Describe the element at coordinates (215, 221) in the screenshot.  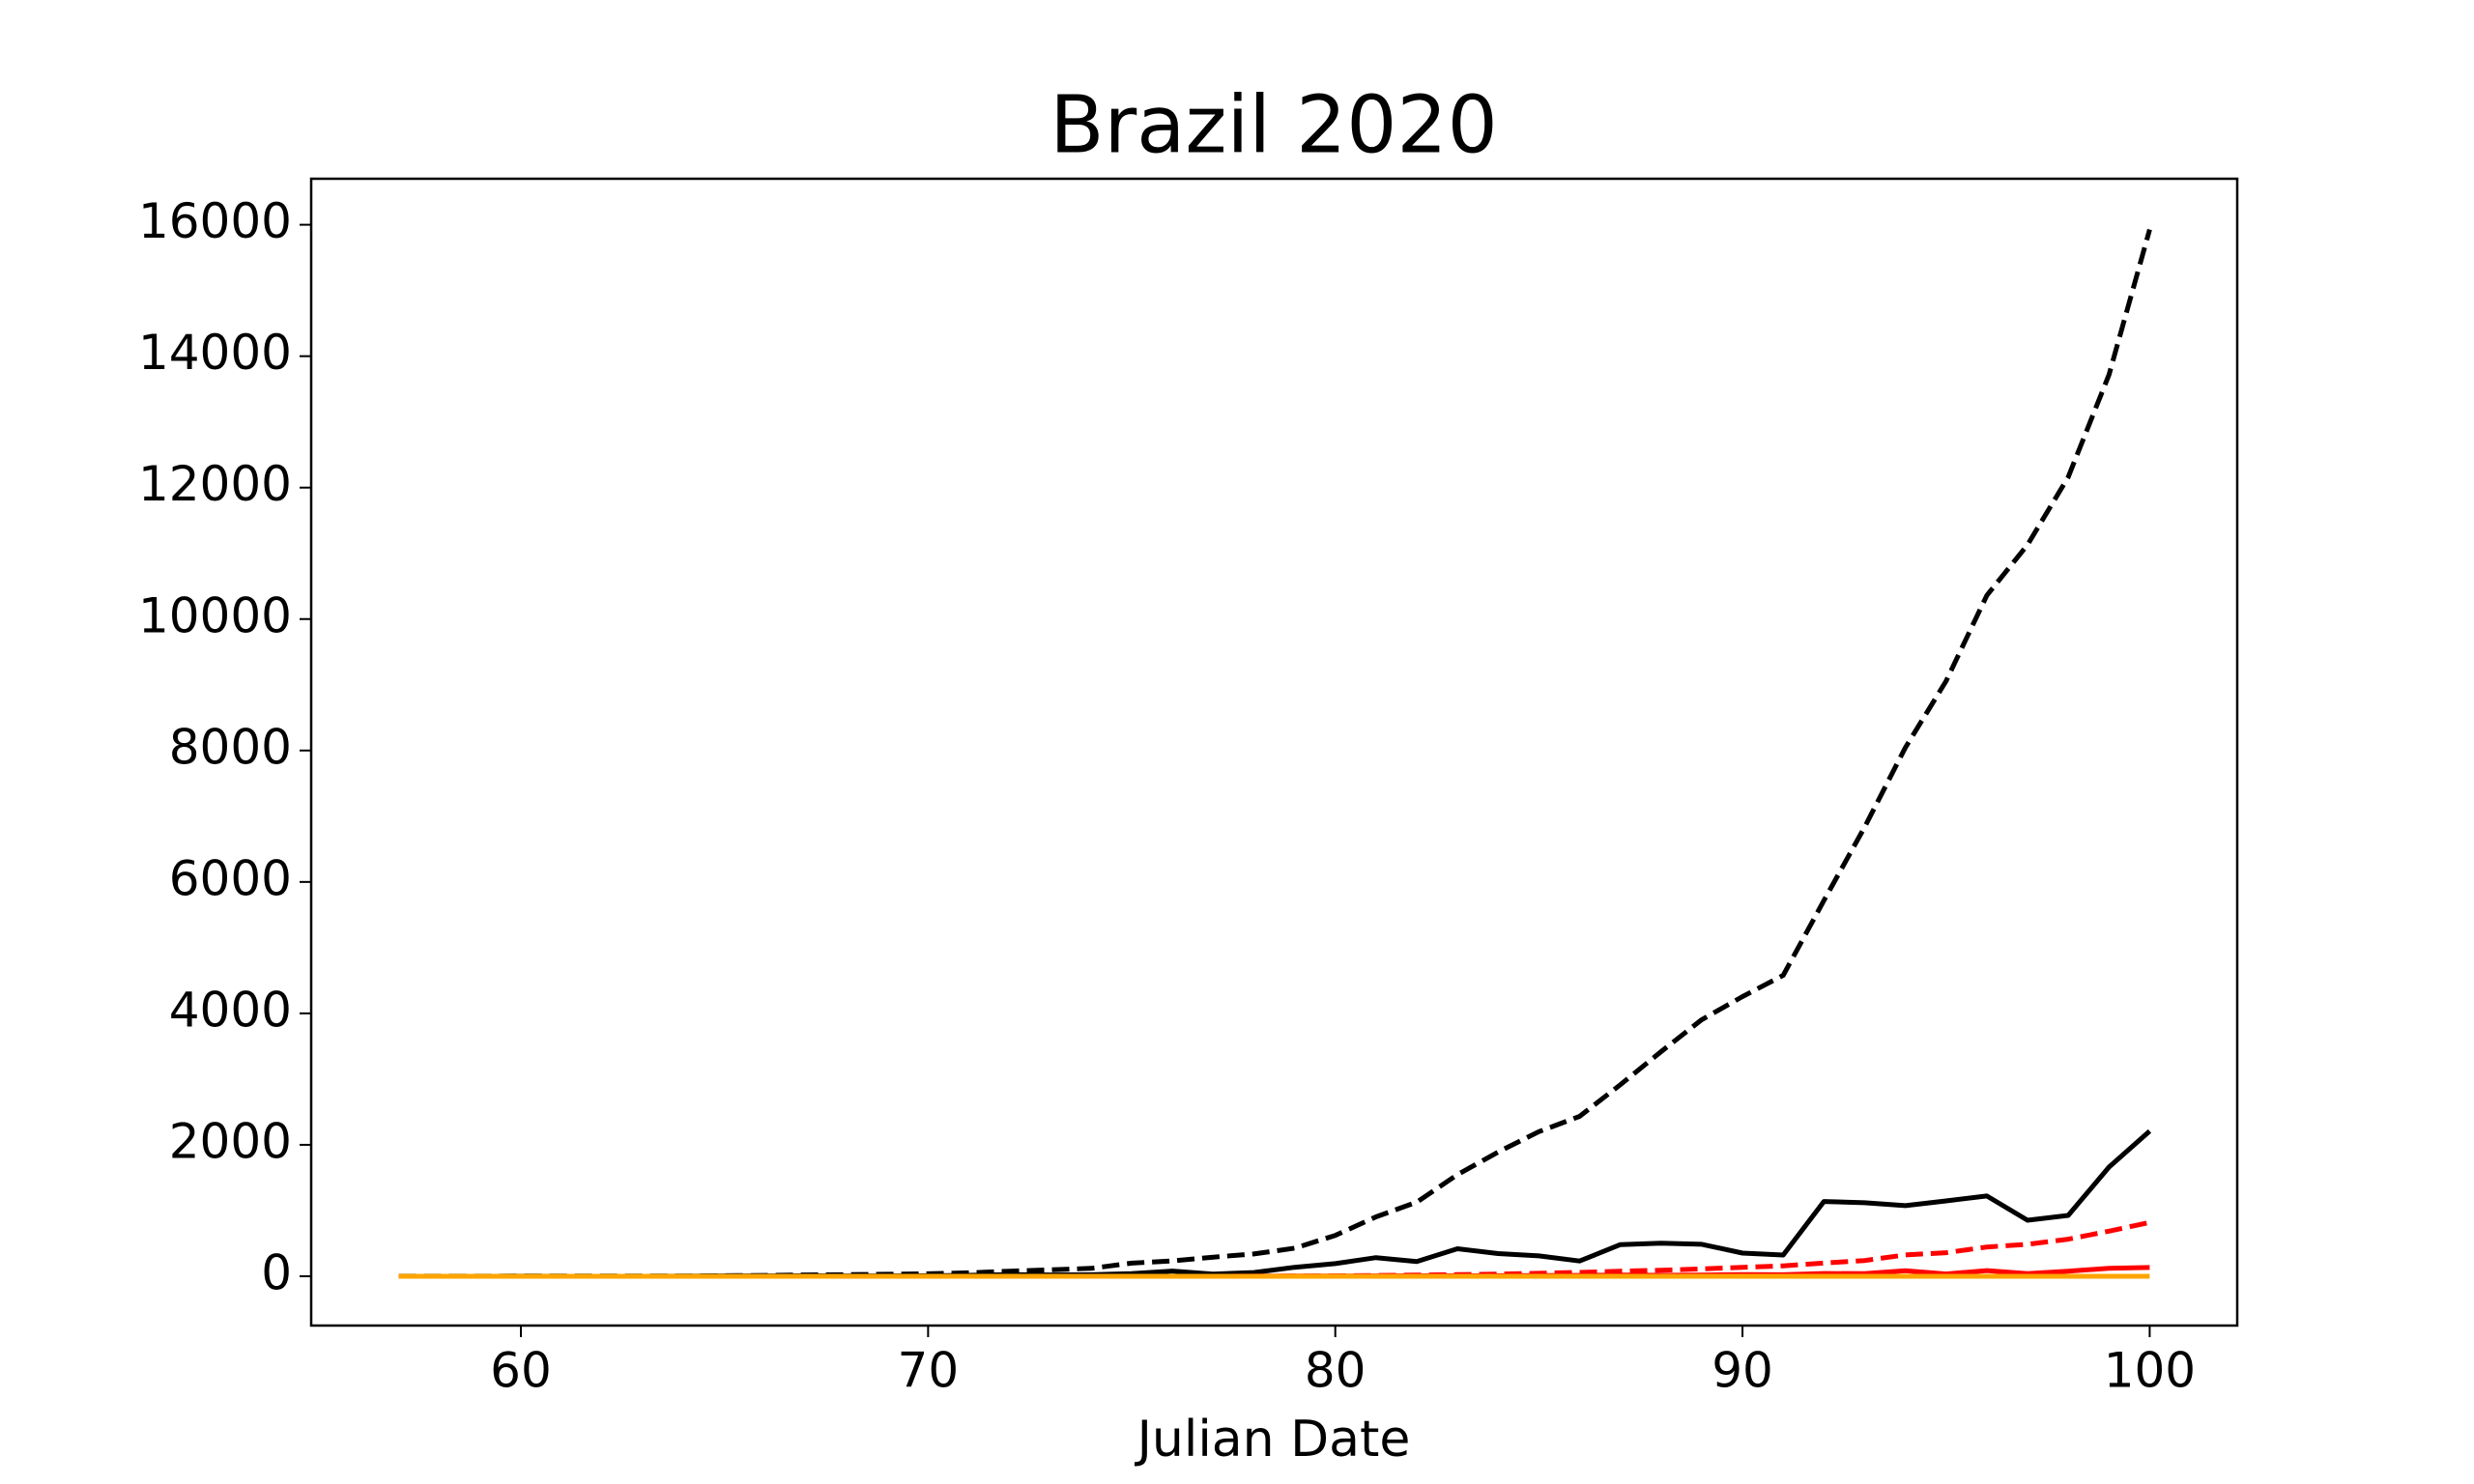
I see `y-tick-label: 16000` at that location.